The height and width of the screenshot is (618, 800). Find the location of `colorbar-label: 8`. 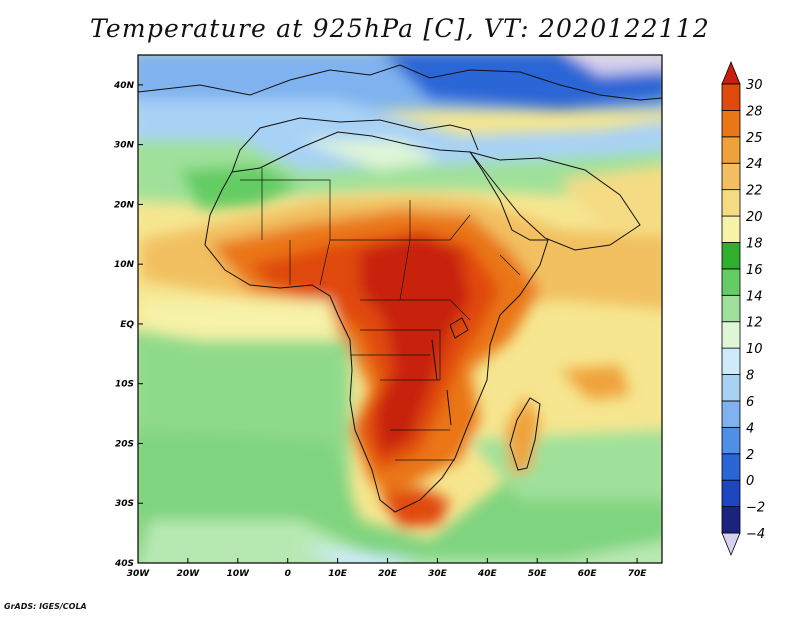

colorbar-label: 8 is located at coordinates (750, 376).